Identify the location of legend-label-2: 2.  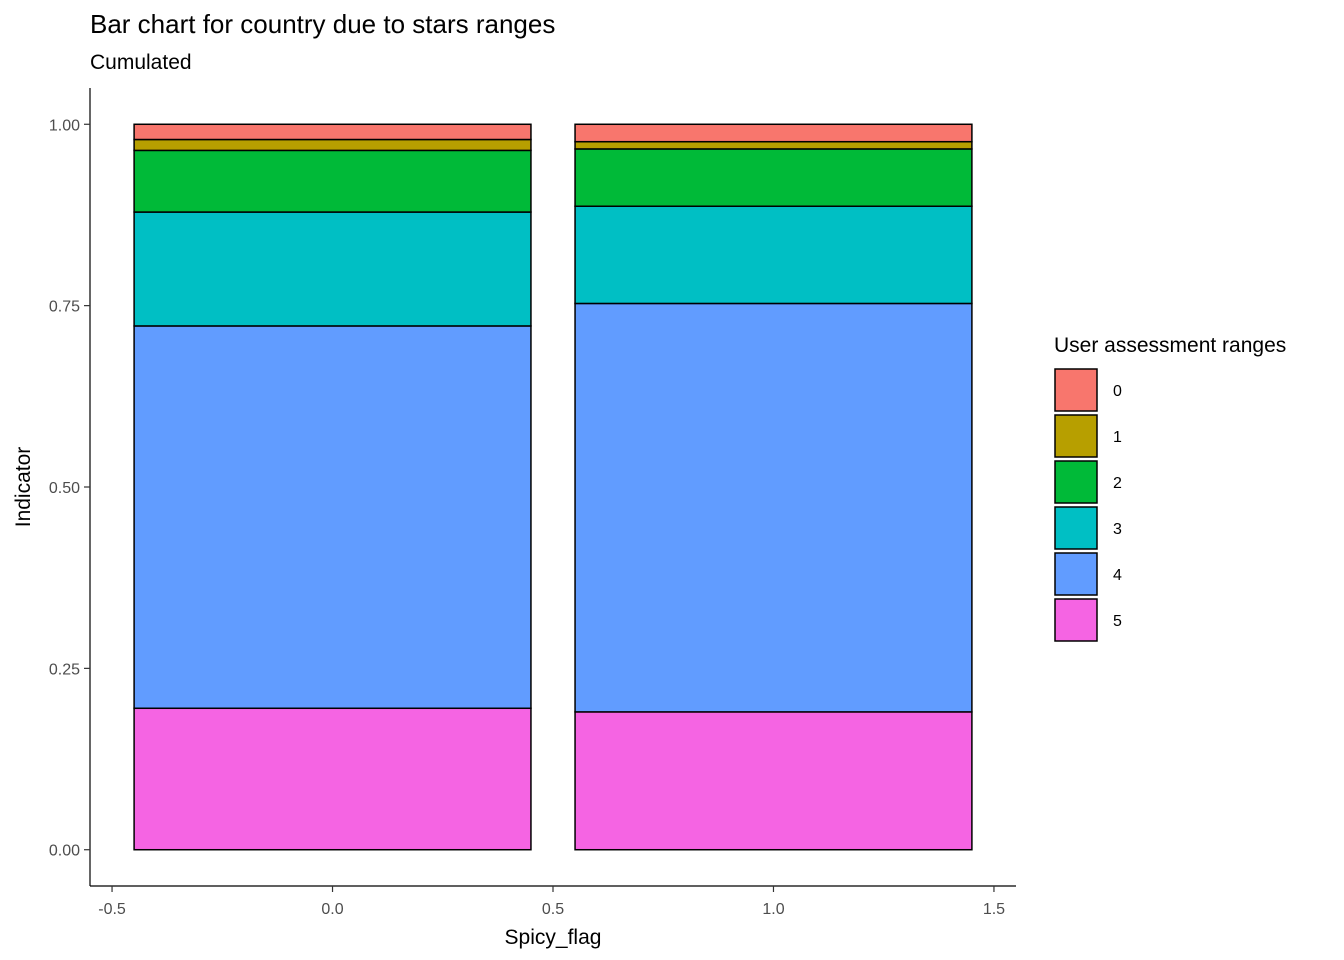
(1117, 483).